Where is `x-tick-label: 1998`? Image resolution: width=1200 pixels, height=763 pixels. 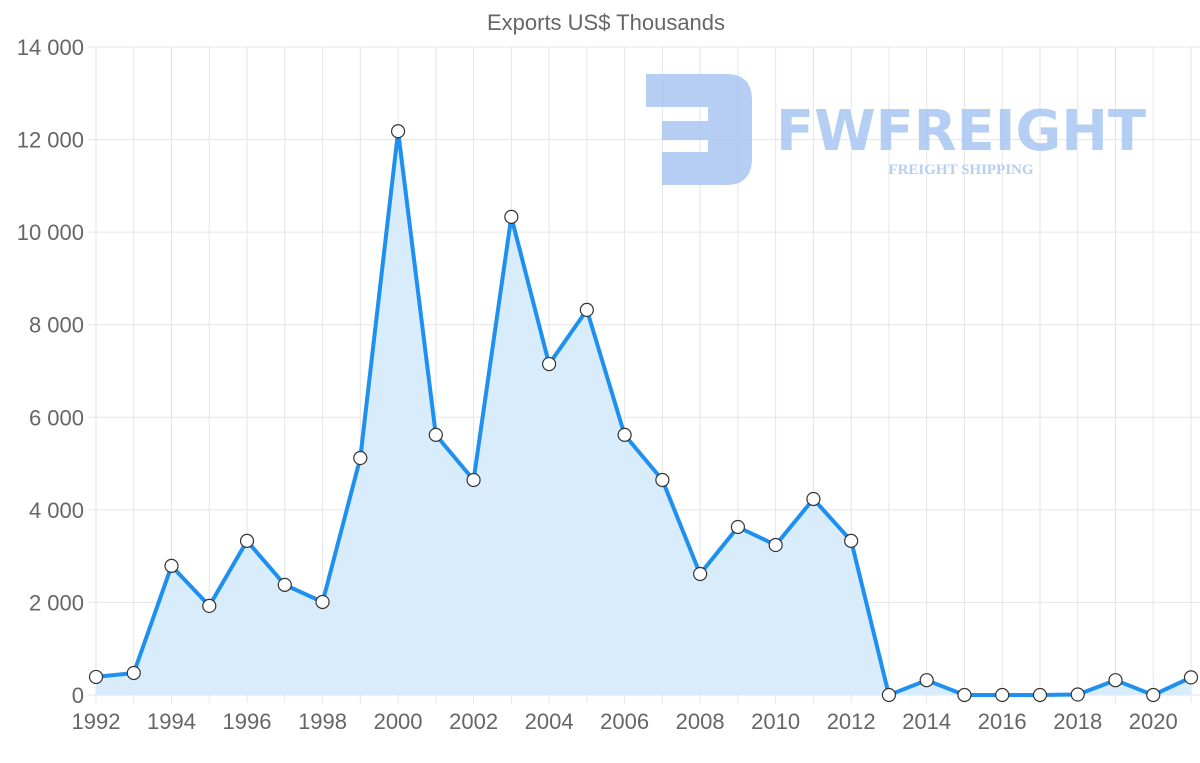
x-tick-label: 1998 is located at coordinates (322, 721).